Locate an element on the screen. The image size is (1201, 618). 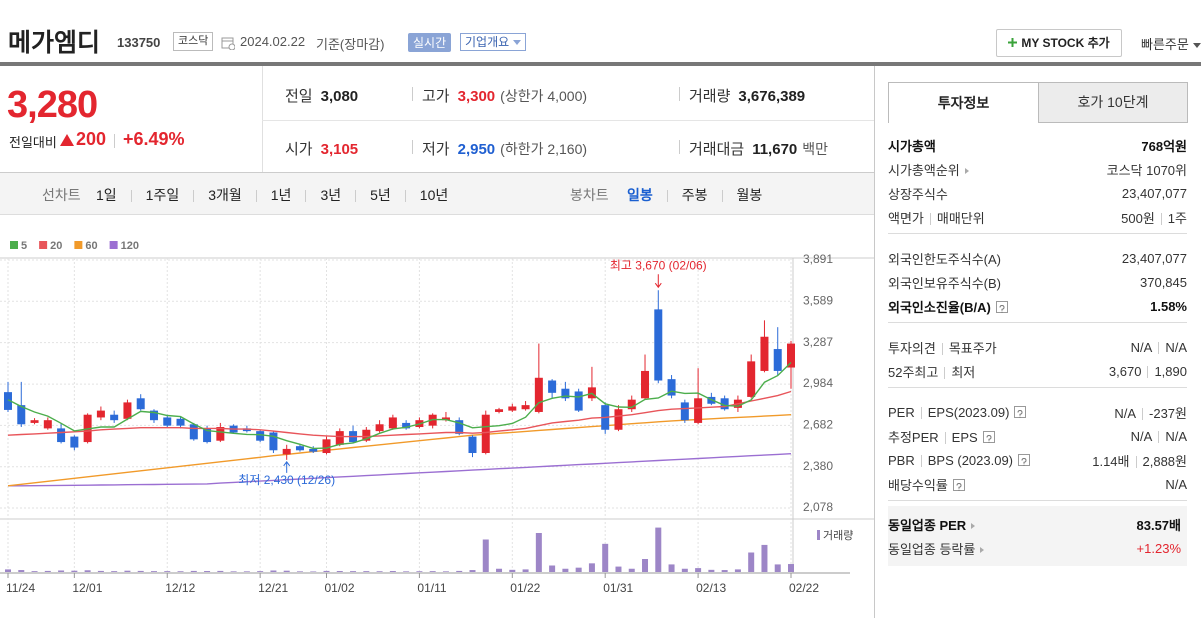
period-button: 1주일 is located at coordinates (162, 195).